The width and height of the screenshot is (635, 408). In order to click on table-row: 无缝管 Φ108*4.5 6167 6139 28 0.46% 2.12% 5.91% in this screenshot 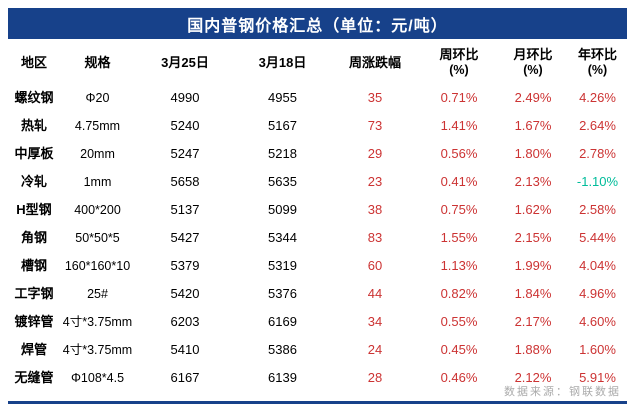, I will do `click(317, 378)`.